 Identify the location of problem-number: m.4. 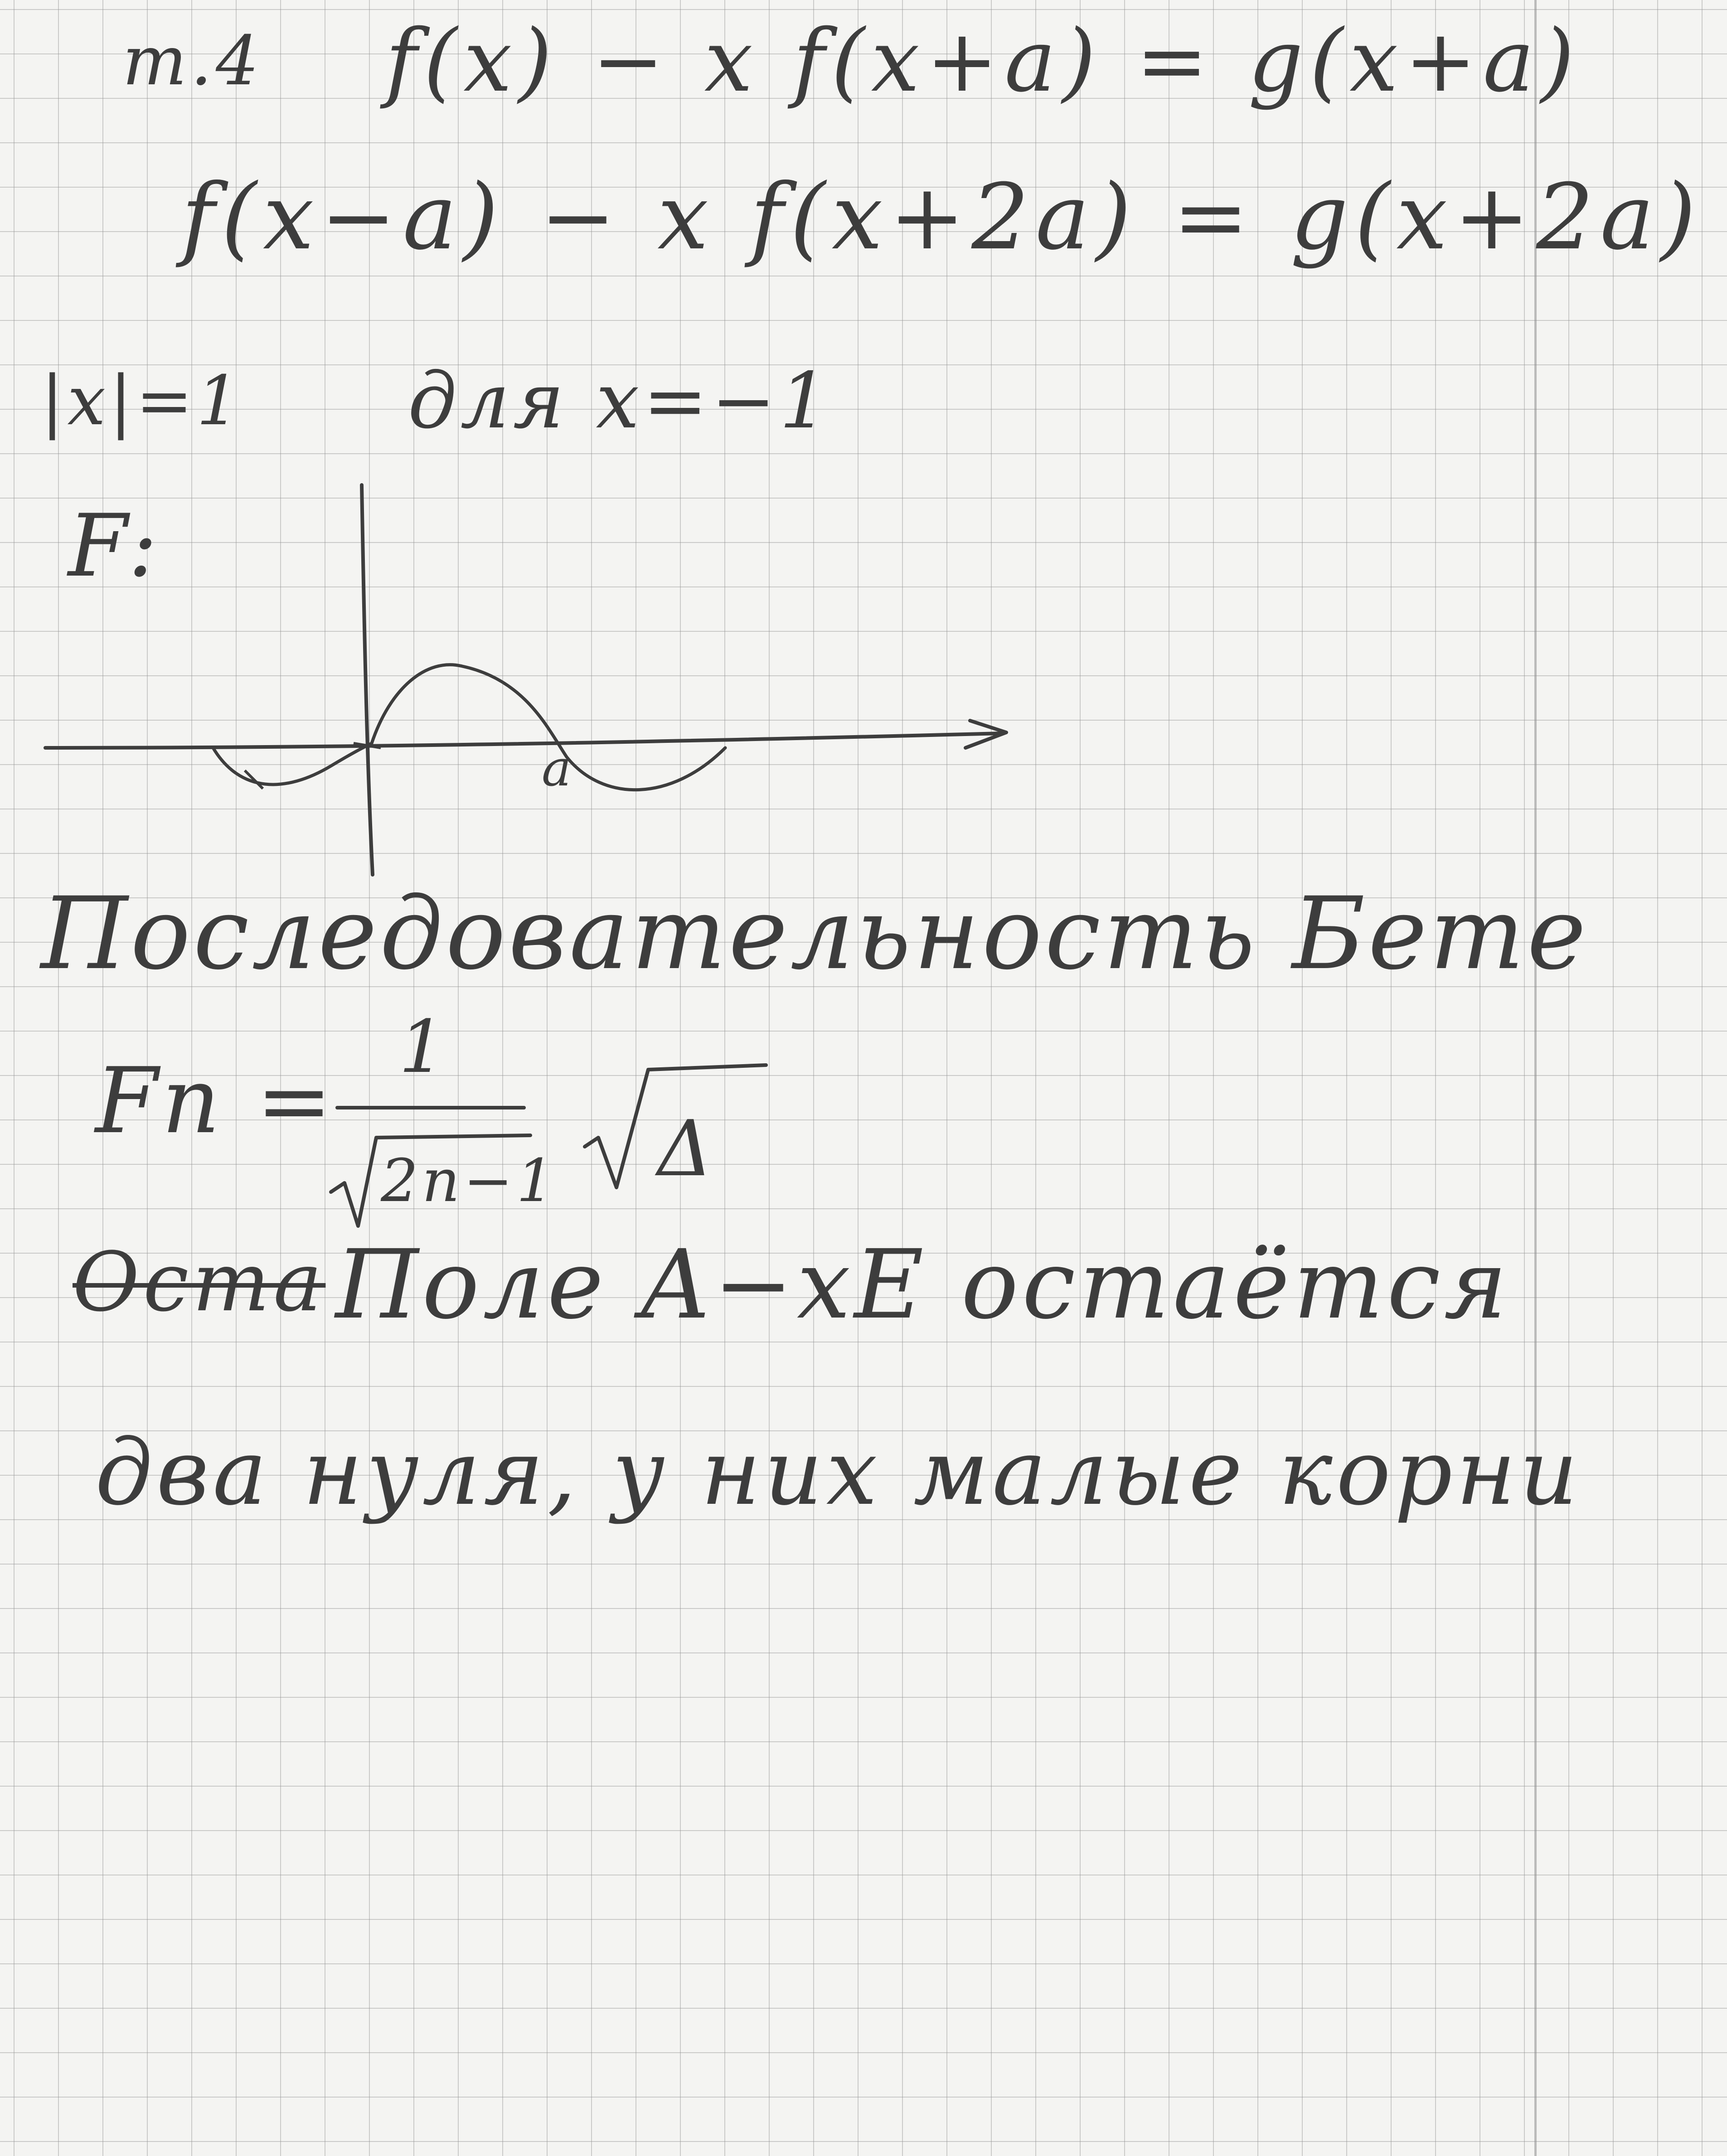
(192, 61).